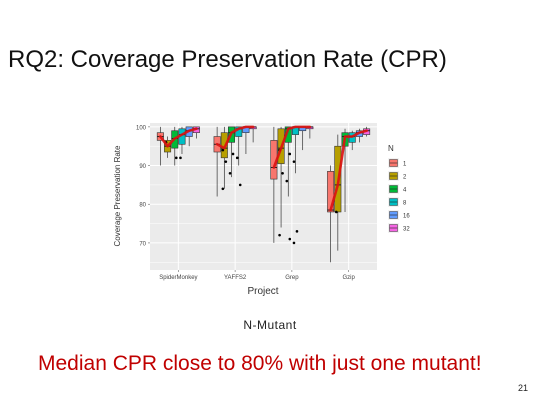  What do you see at coordinates (262, 291) in the screenshot?
I see `x-axis-label: Project` at bounding box center [262, 291].